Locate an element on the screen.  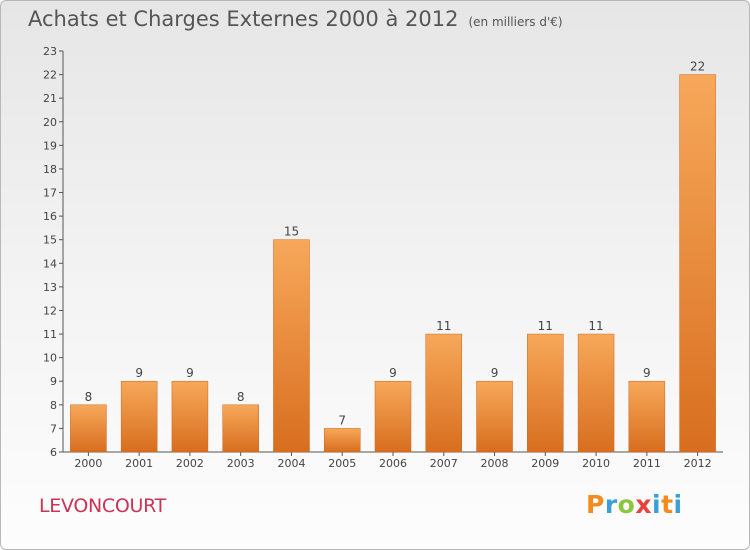
proxiti-logo: Proxiti is located at coordinates (634, 504).